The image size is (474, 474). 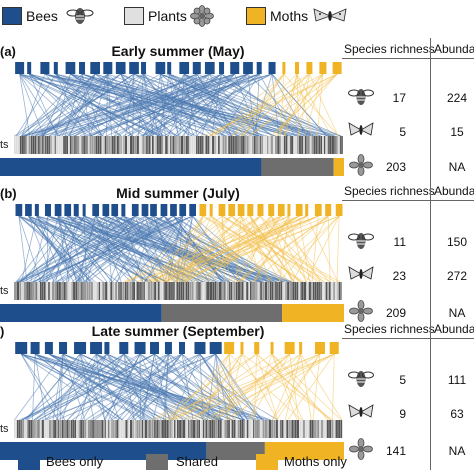 What do you see at coordinates (395, 450) in the screenshot?
I see `richness-value: 141` at bounding box center [395, 450].